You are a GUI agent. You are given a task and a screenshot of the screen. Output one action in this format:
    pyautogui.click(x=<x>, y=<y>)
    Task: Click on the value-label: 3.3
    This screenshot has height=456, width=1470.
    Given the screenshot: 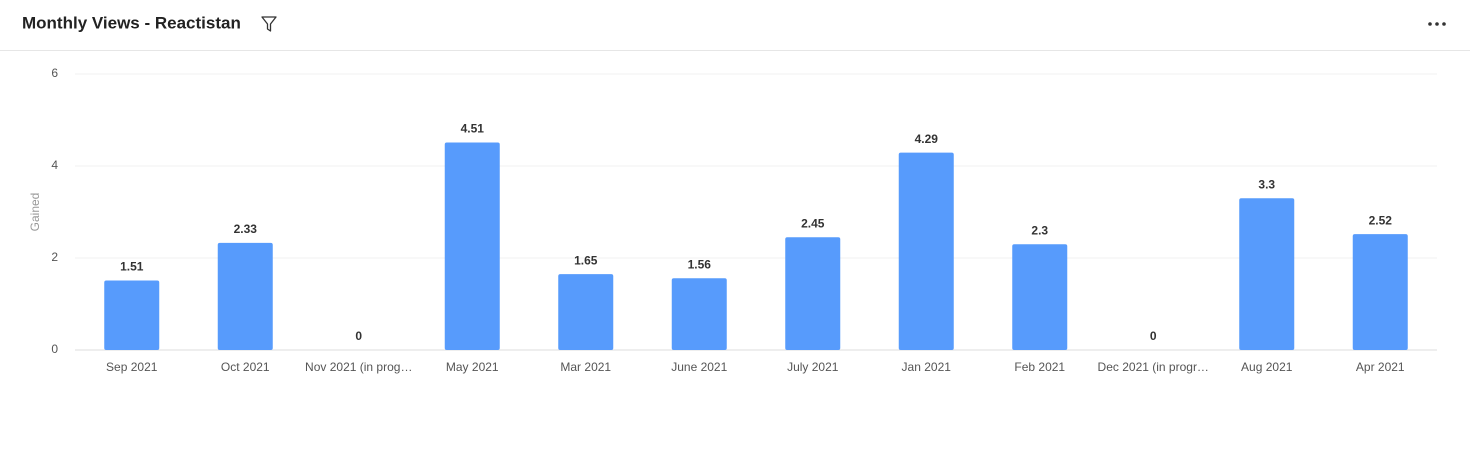 What is the action you would take?
    pyautogui.click(x=1266, y=184)
    